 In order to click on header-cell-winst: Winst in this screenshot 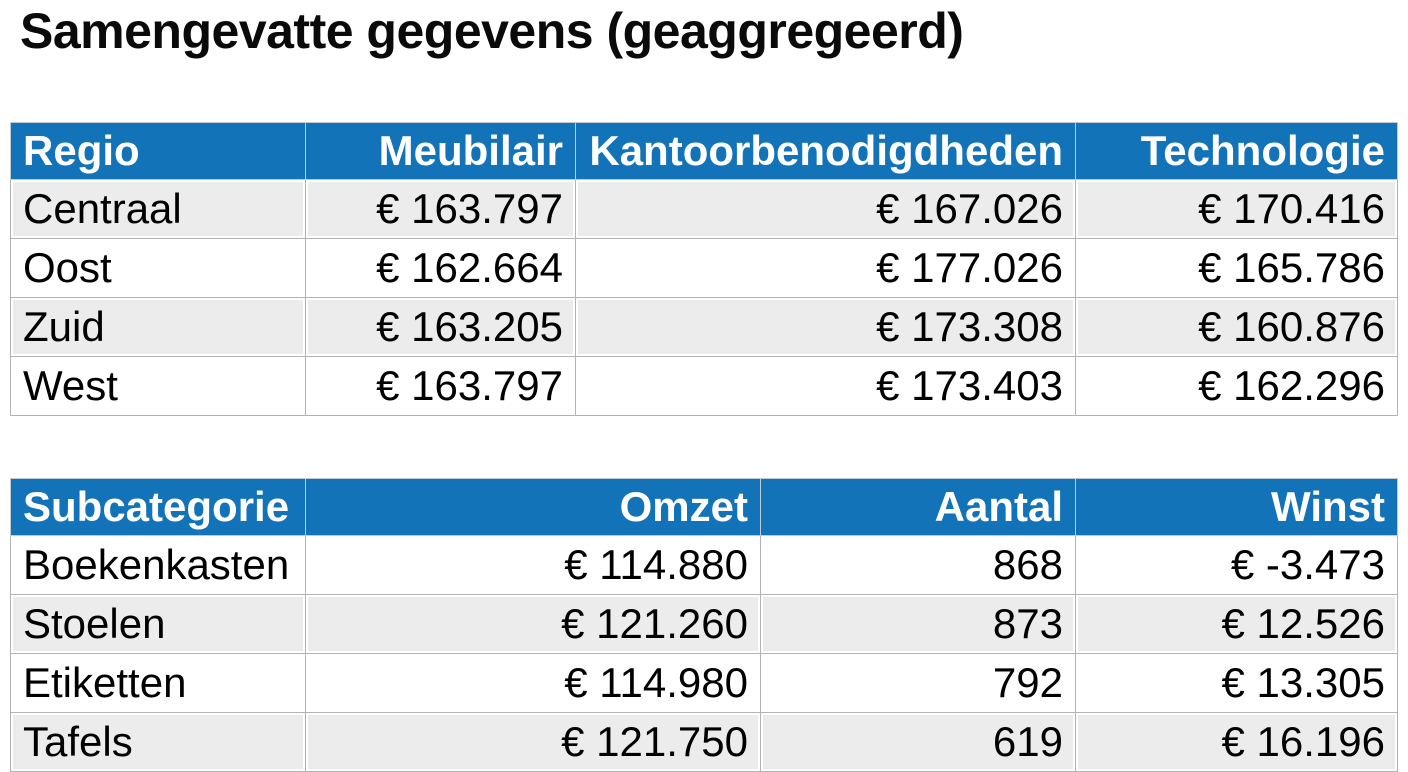, I will do `click(1236, 507)`.